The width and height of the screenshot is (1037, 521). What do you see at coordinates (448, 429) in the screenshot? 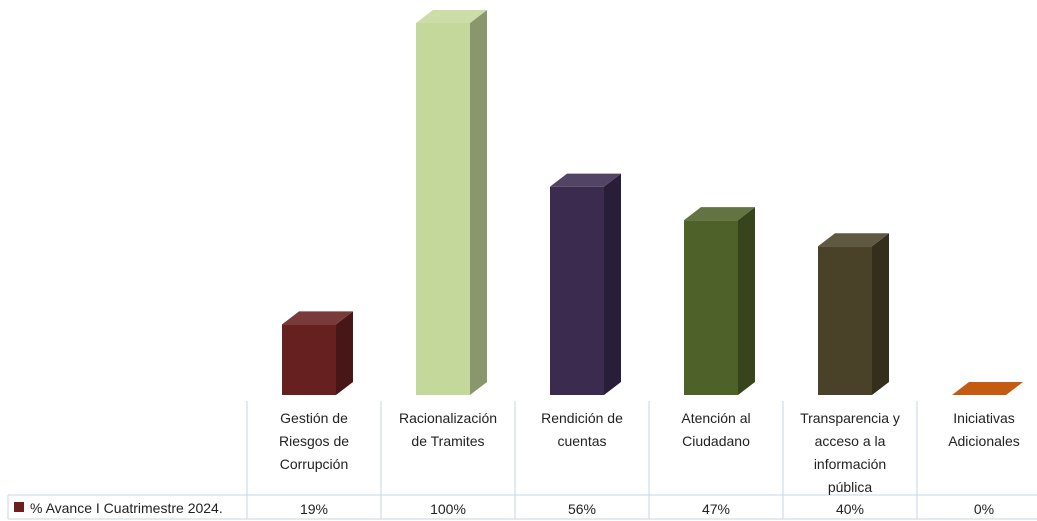
I see `category-label-2: Racionalización de Tramites` at bounding box center [448, 429].